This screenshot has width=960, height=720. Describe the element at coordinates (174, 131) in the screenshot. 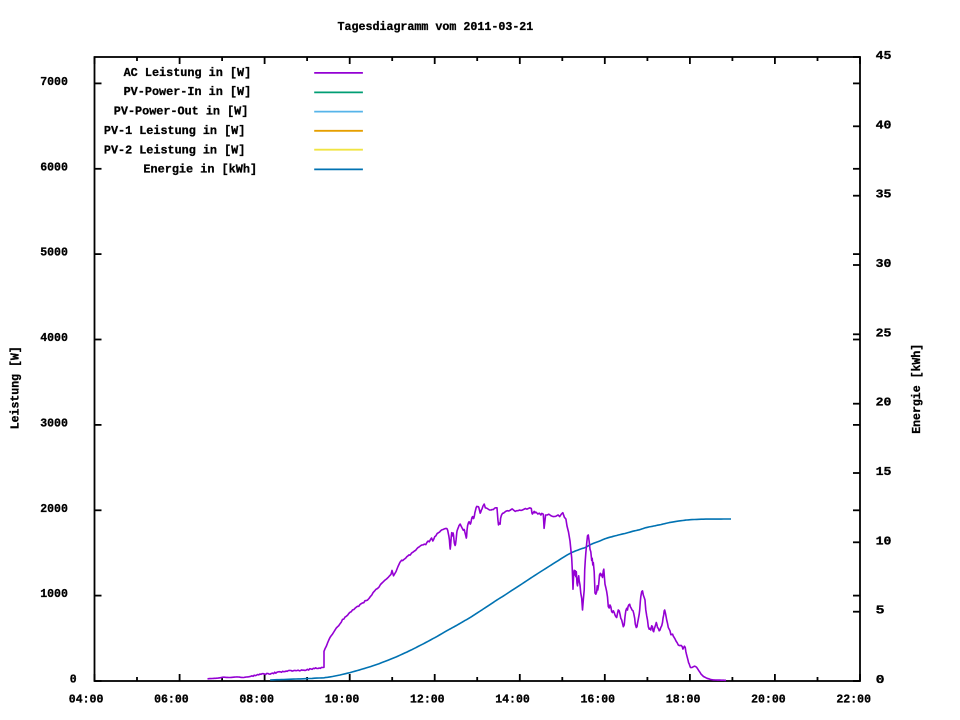

I see `svg-text: PV-1 Leistung in [W]` at that location.